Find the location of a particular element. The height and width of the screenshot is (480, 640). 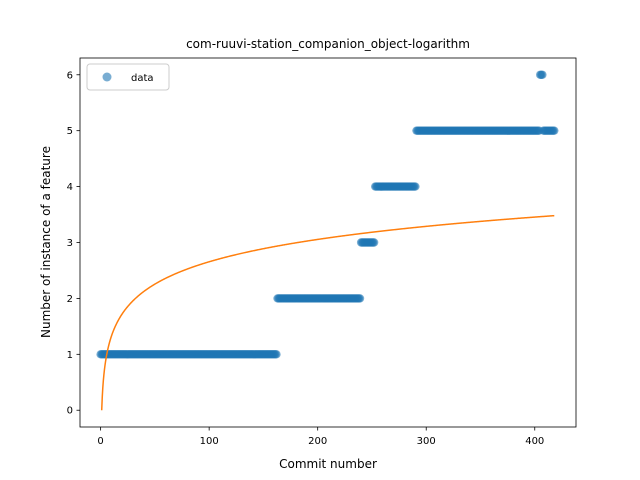

y-axis: 0 1 2 3 4 5 6 is located at coordinates (73, 243).